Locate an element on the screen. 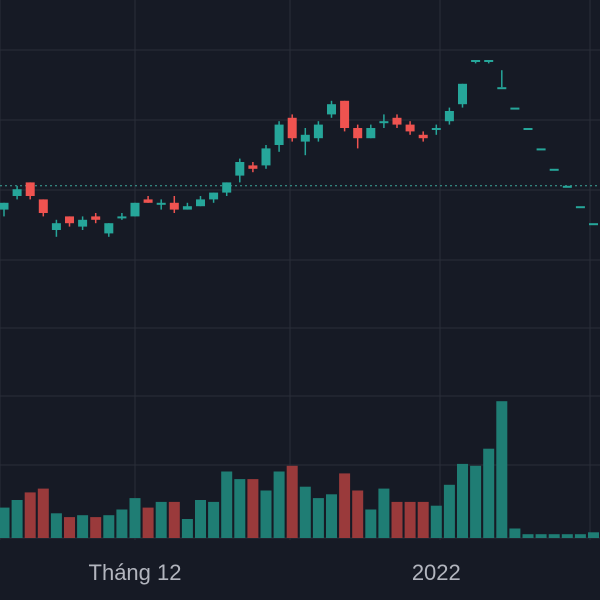 The width and height of the screenshot is (600, 600). x-tick-label: 2022 is located at coordinates (436, 572).